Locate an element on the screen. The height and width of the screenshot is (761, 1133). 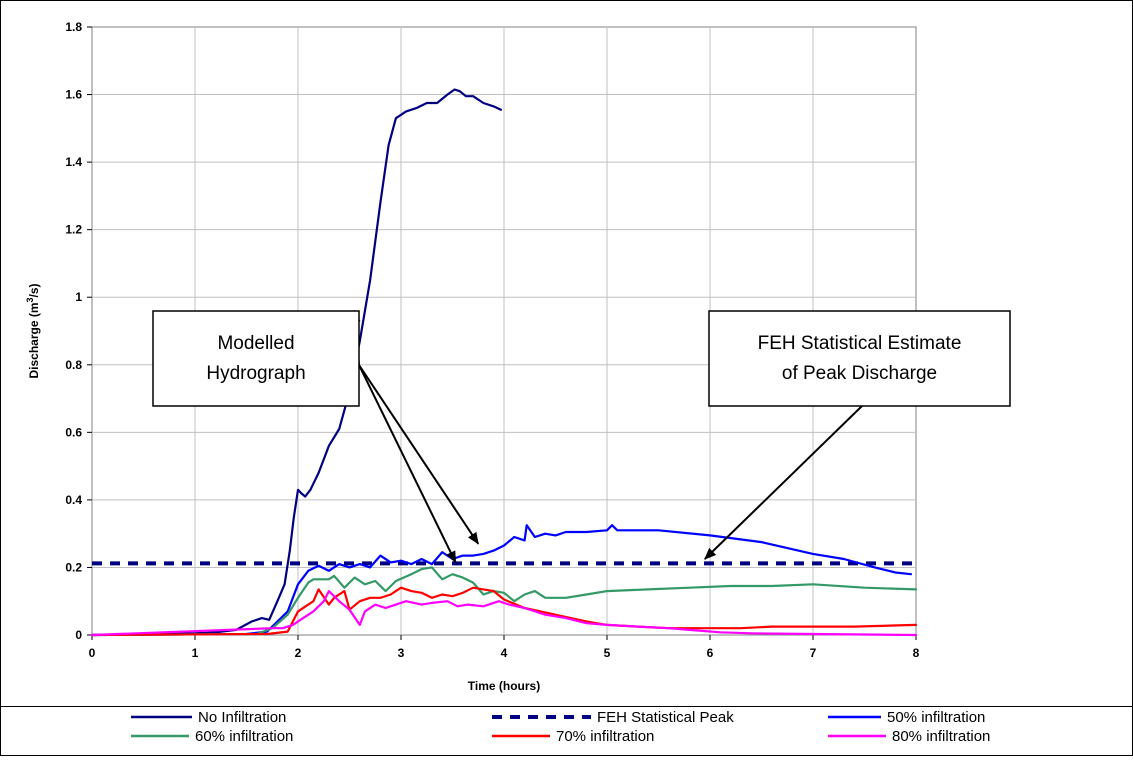
x-tick-label: 4 is located at coordinates (504, 653).